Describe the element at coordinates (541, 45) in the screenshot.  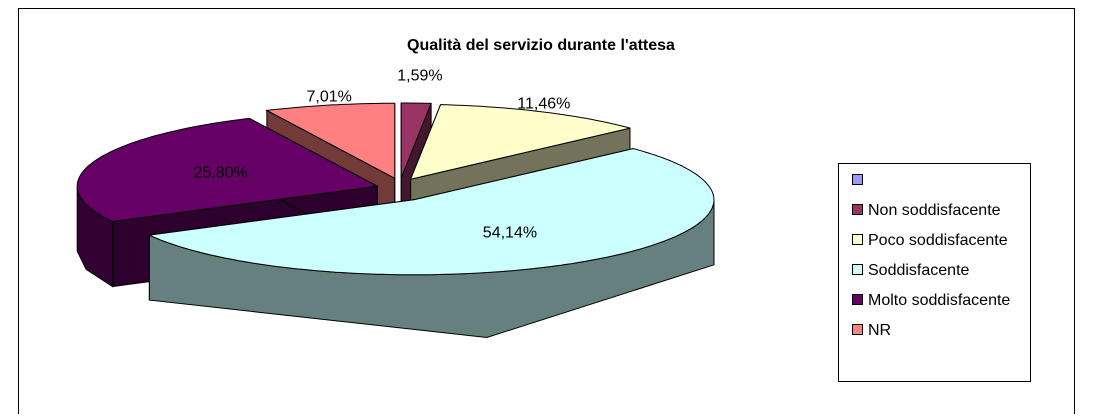
I see `chart-title: Qualità del servizio durante l'attesa` at that location.